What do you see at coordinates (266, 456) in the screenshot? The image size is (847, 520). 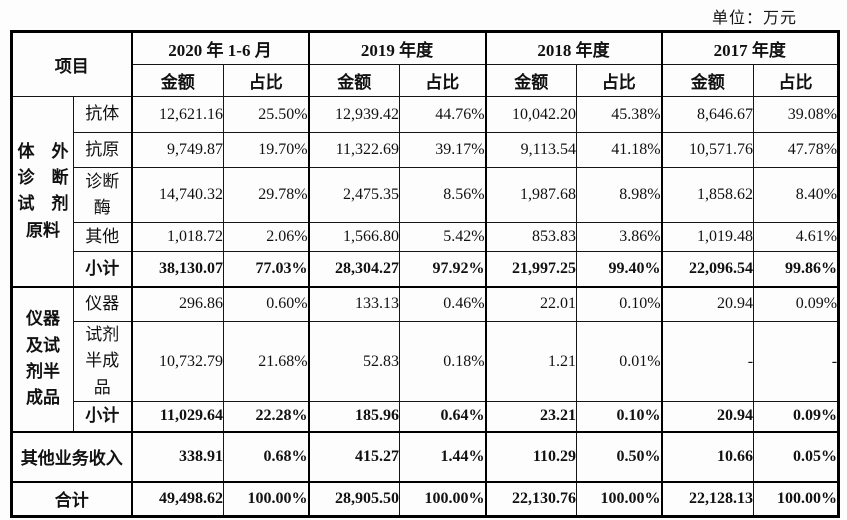 I see `ratio-cell: 0.68%` at bounding box center [266, 456].